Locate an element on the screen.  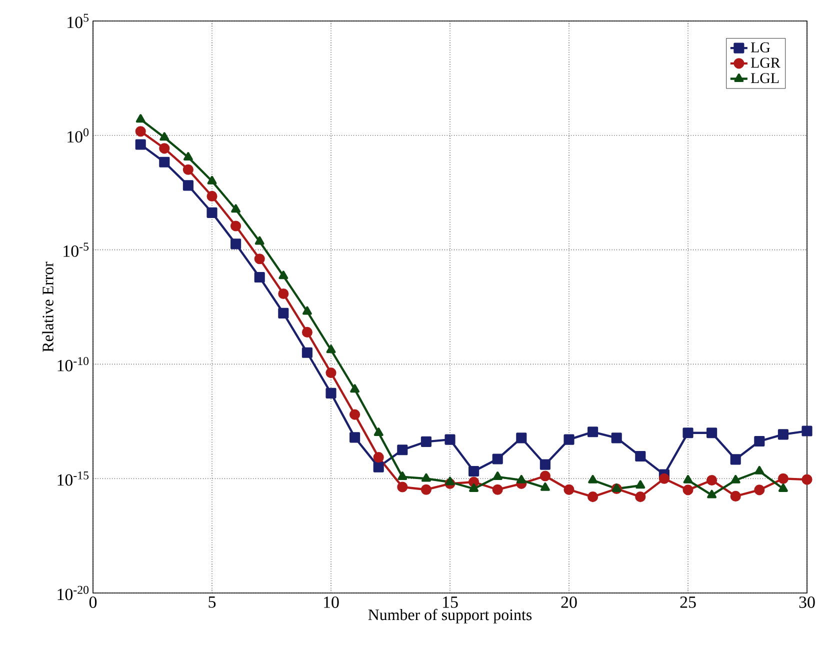
x-axis-title: Number of support points is located at coordinates (450, 616).